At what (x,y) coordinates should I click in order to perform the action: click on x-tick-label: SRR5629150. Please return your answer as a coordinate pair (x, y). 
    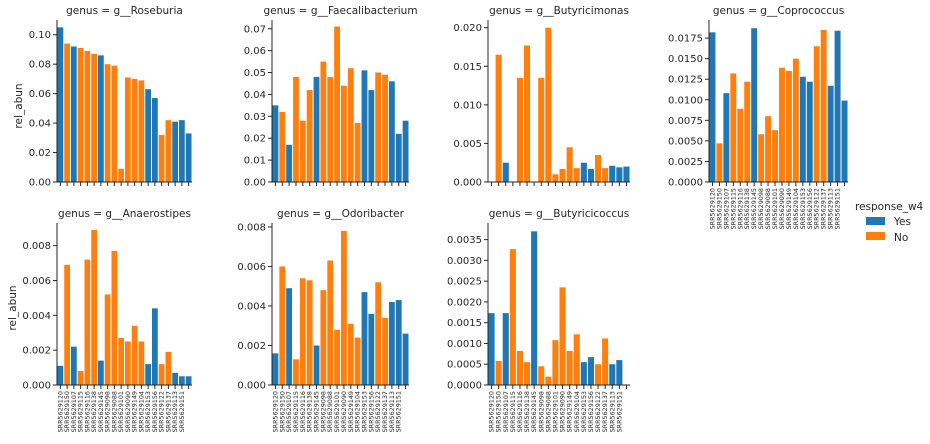
    Looking at the image, I should click on (282, 411).